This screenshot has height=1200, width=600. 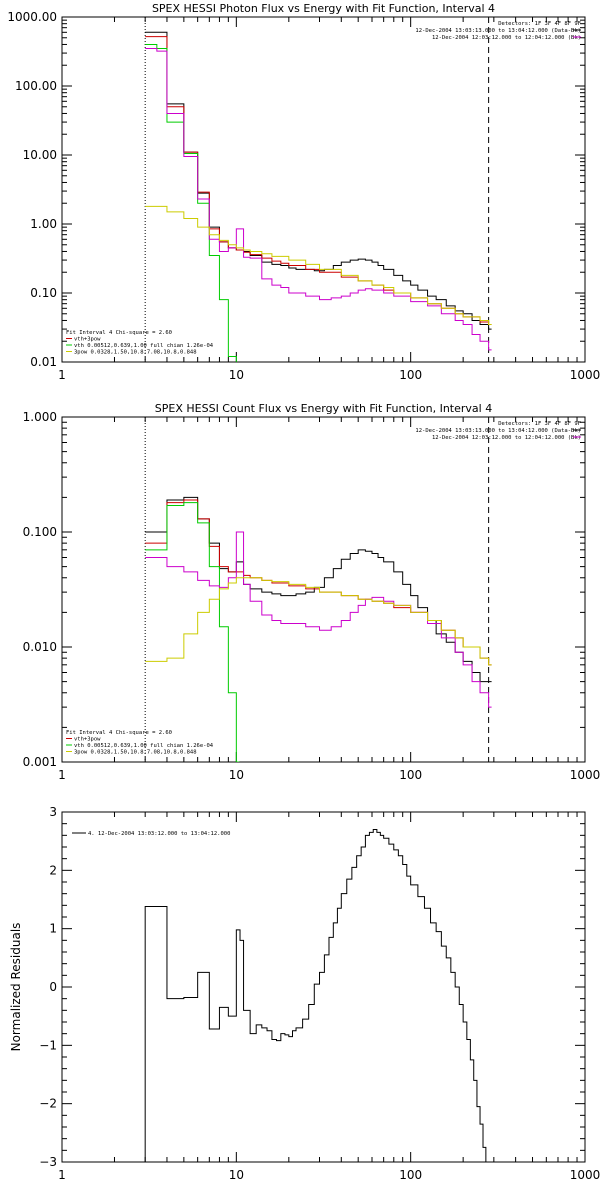 I want to click on y-tick-label: 100.00, so click(x=36, y=86).